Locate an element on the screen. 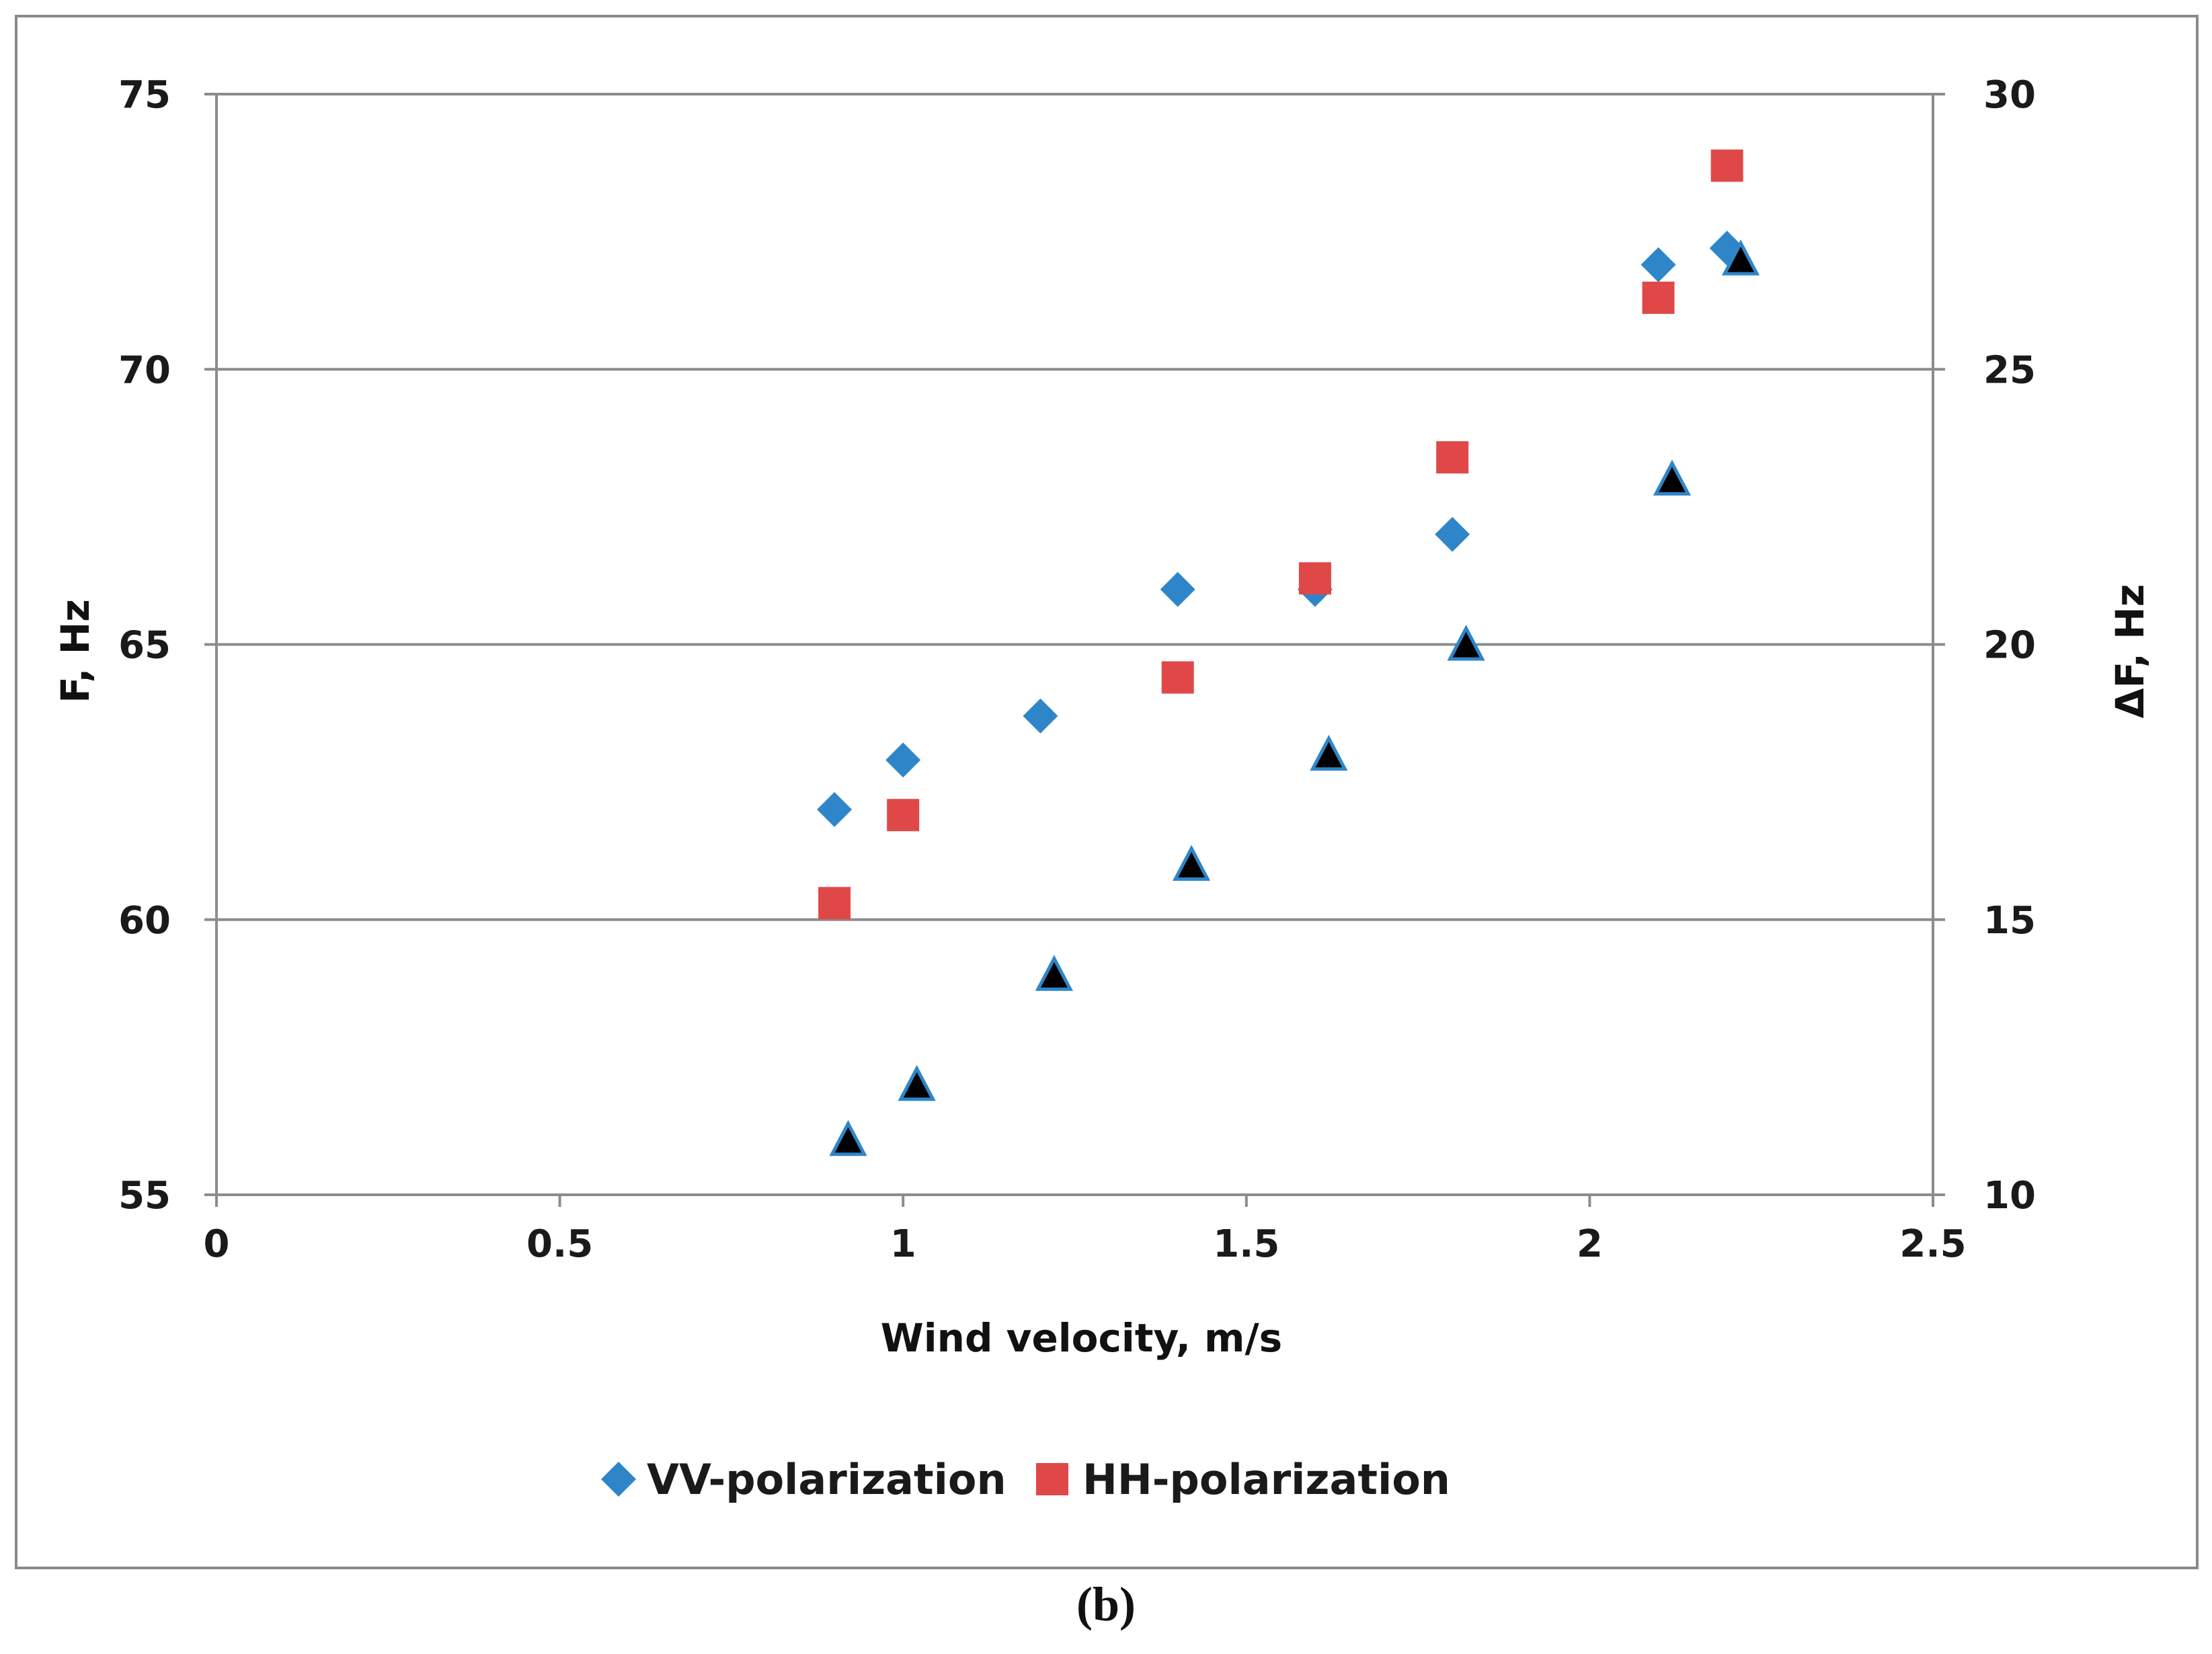 The width and height of the screenshot is (2212, 1654). right-y-tick-label: 10 is located at coordinates (2009, 1196).